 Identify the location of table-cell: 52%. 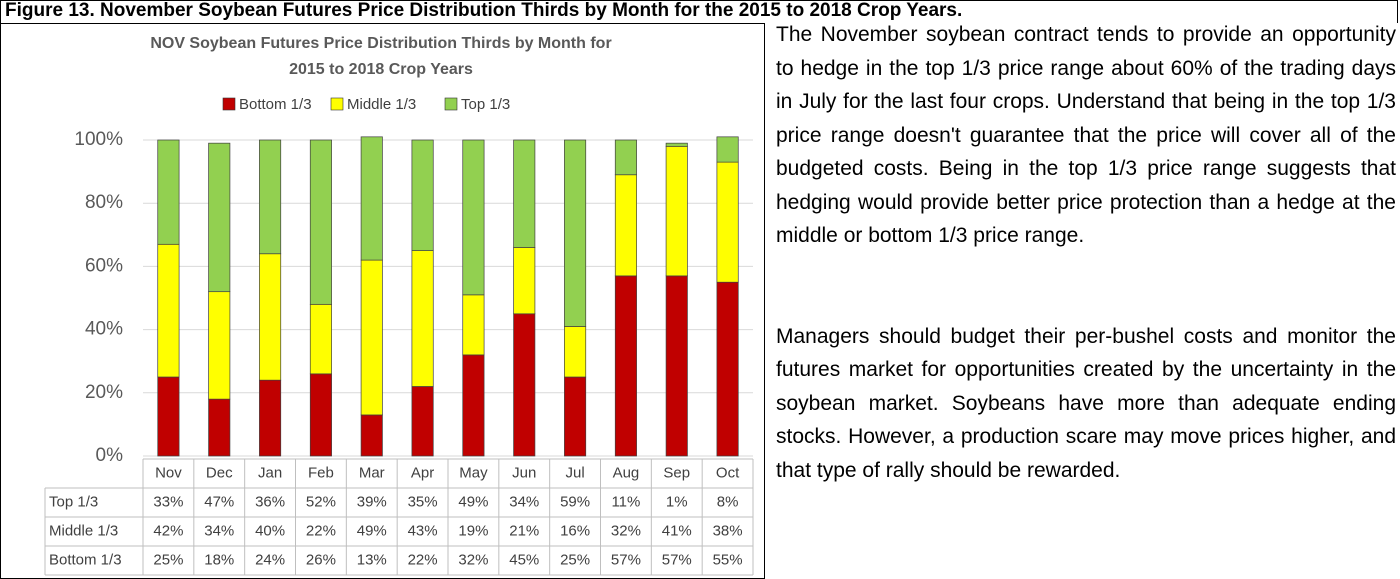
(321, 501).